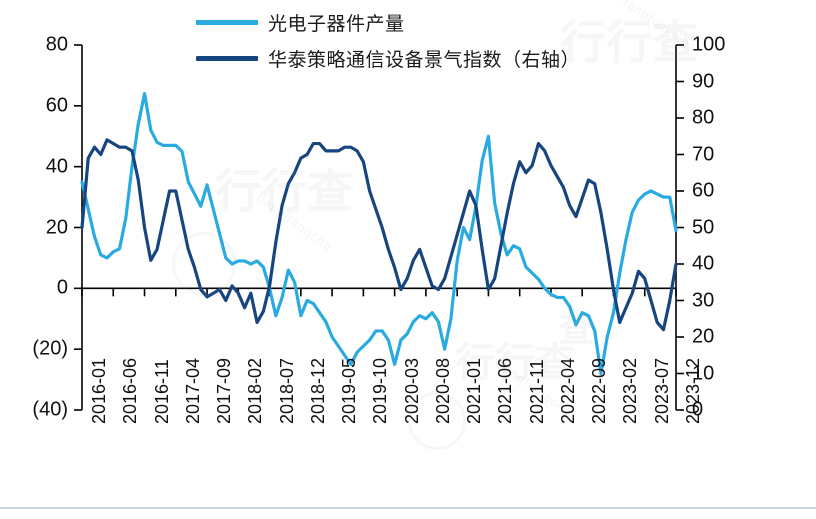 This screenshot has width=816, height=519. What do you see at coordinates (474, 390) in the screenshot?
I see `x-axis-tick-label: 2021-01` at bounding box center [474, 390].